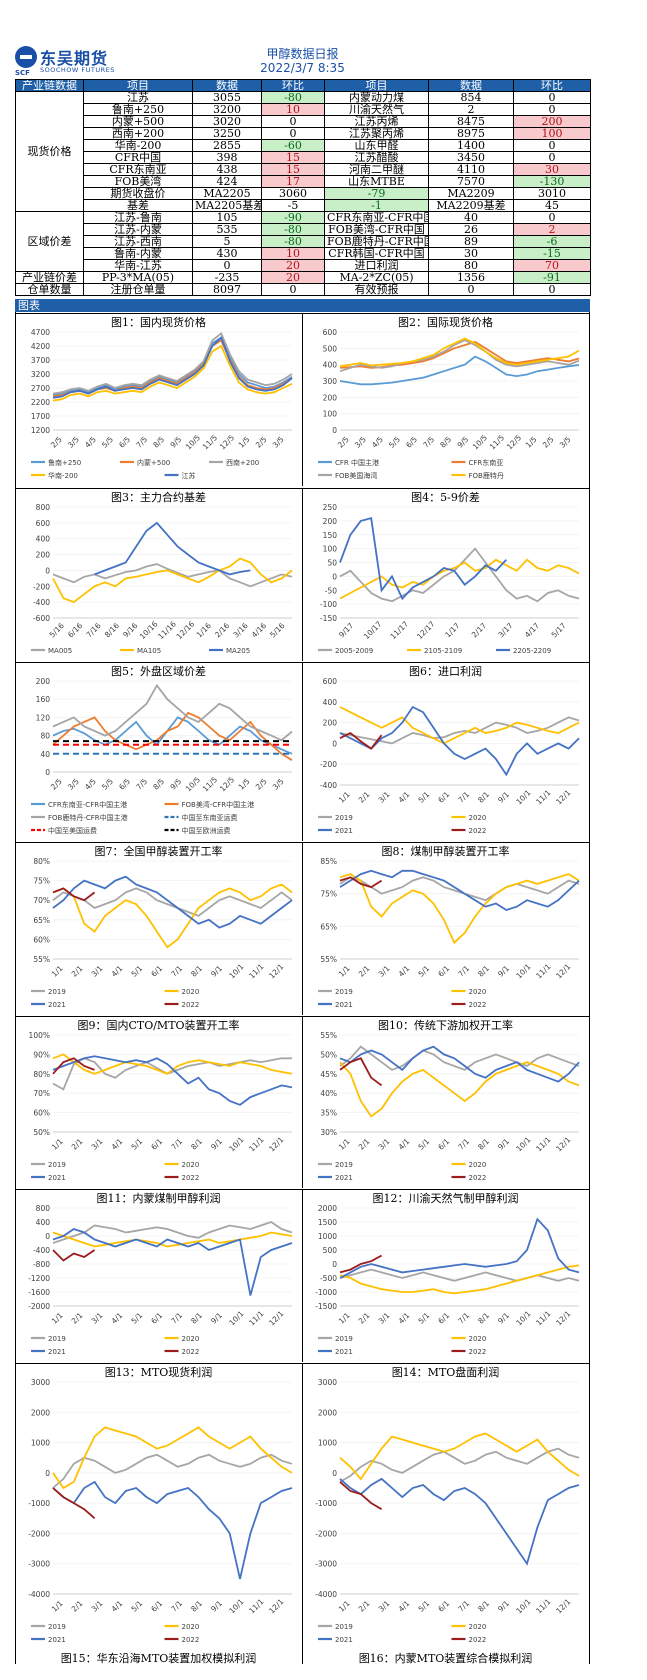 The width and height of the screenshot is (647, 1680). What do you see at coordinates (532, 651) in the screenshot?
I see `legend-label: 2205-2209` at bounding box center [532, 651].